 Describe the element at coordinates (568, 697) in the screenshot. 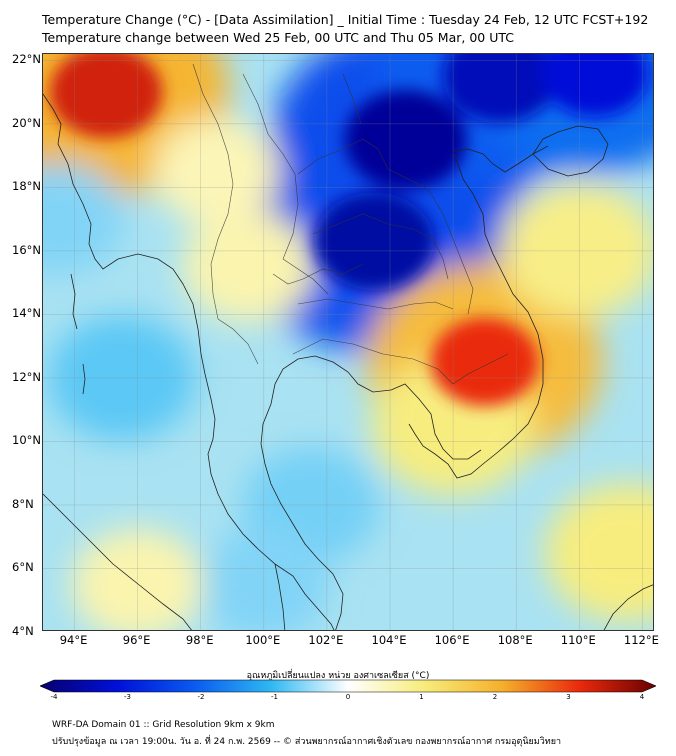

I see `colorbar-tick: 3` at that location.